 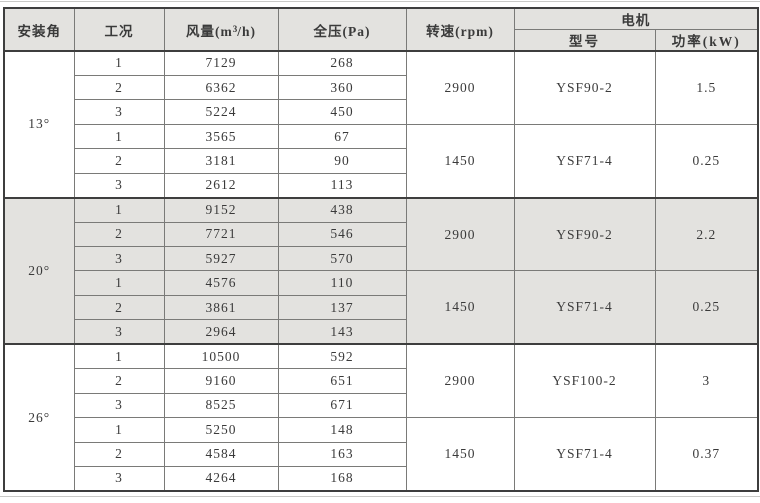 I want to click on cell-airflow: 8525, so click(x=221, y=405).